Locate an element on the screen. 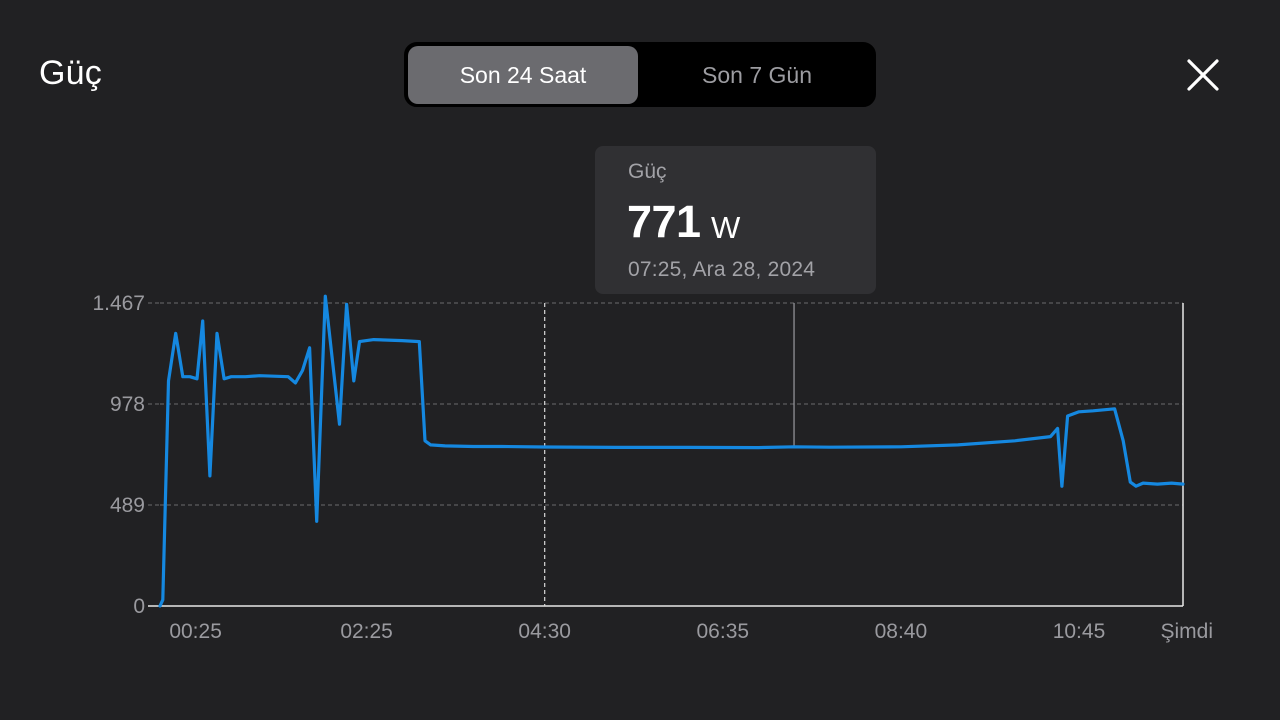 Image resolution: width=1280 pixels, height=720 pixels. x-tick-label: 06:35 is located at coordinates (723, 631).